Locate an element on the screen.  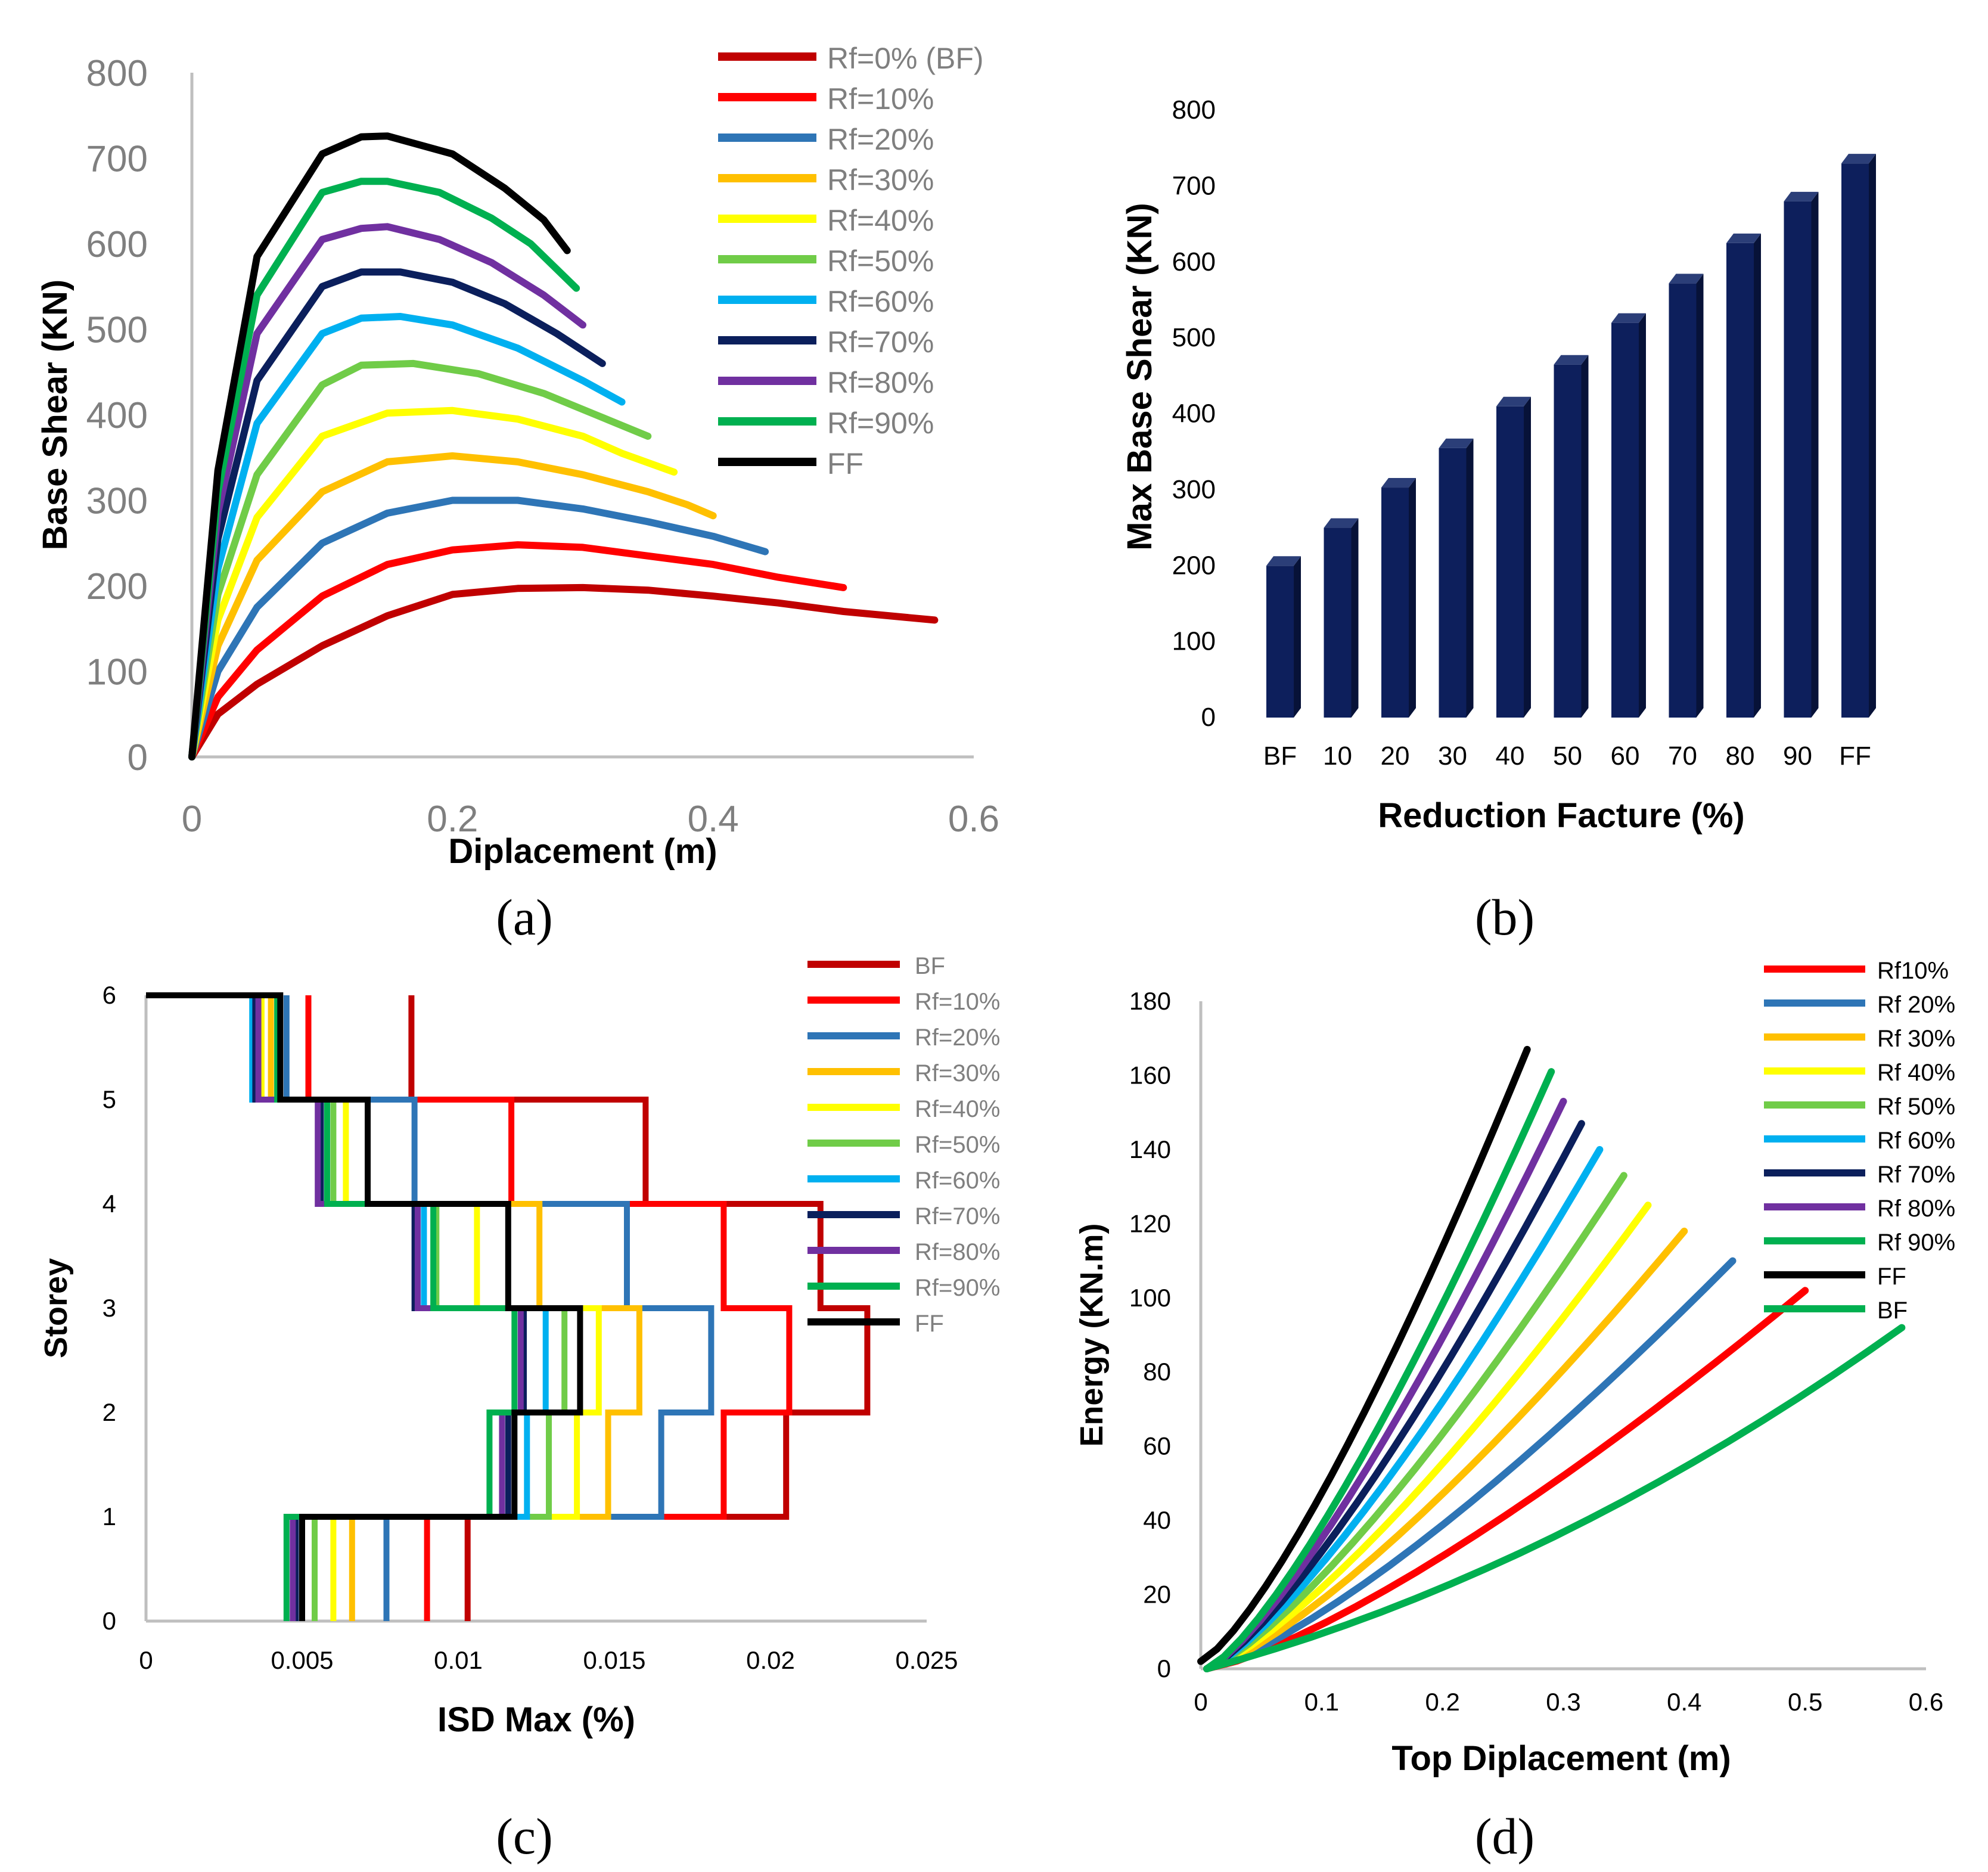
legend-label: Rf=50% is located at coordinates (957, 1145).